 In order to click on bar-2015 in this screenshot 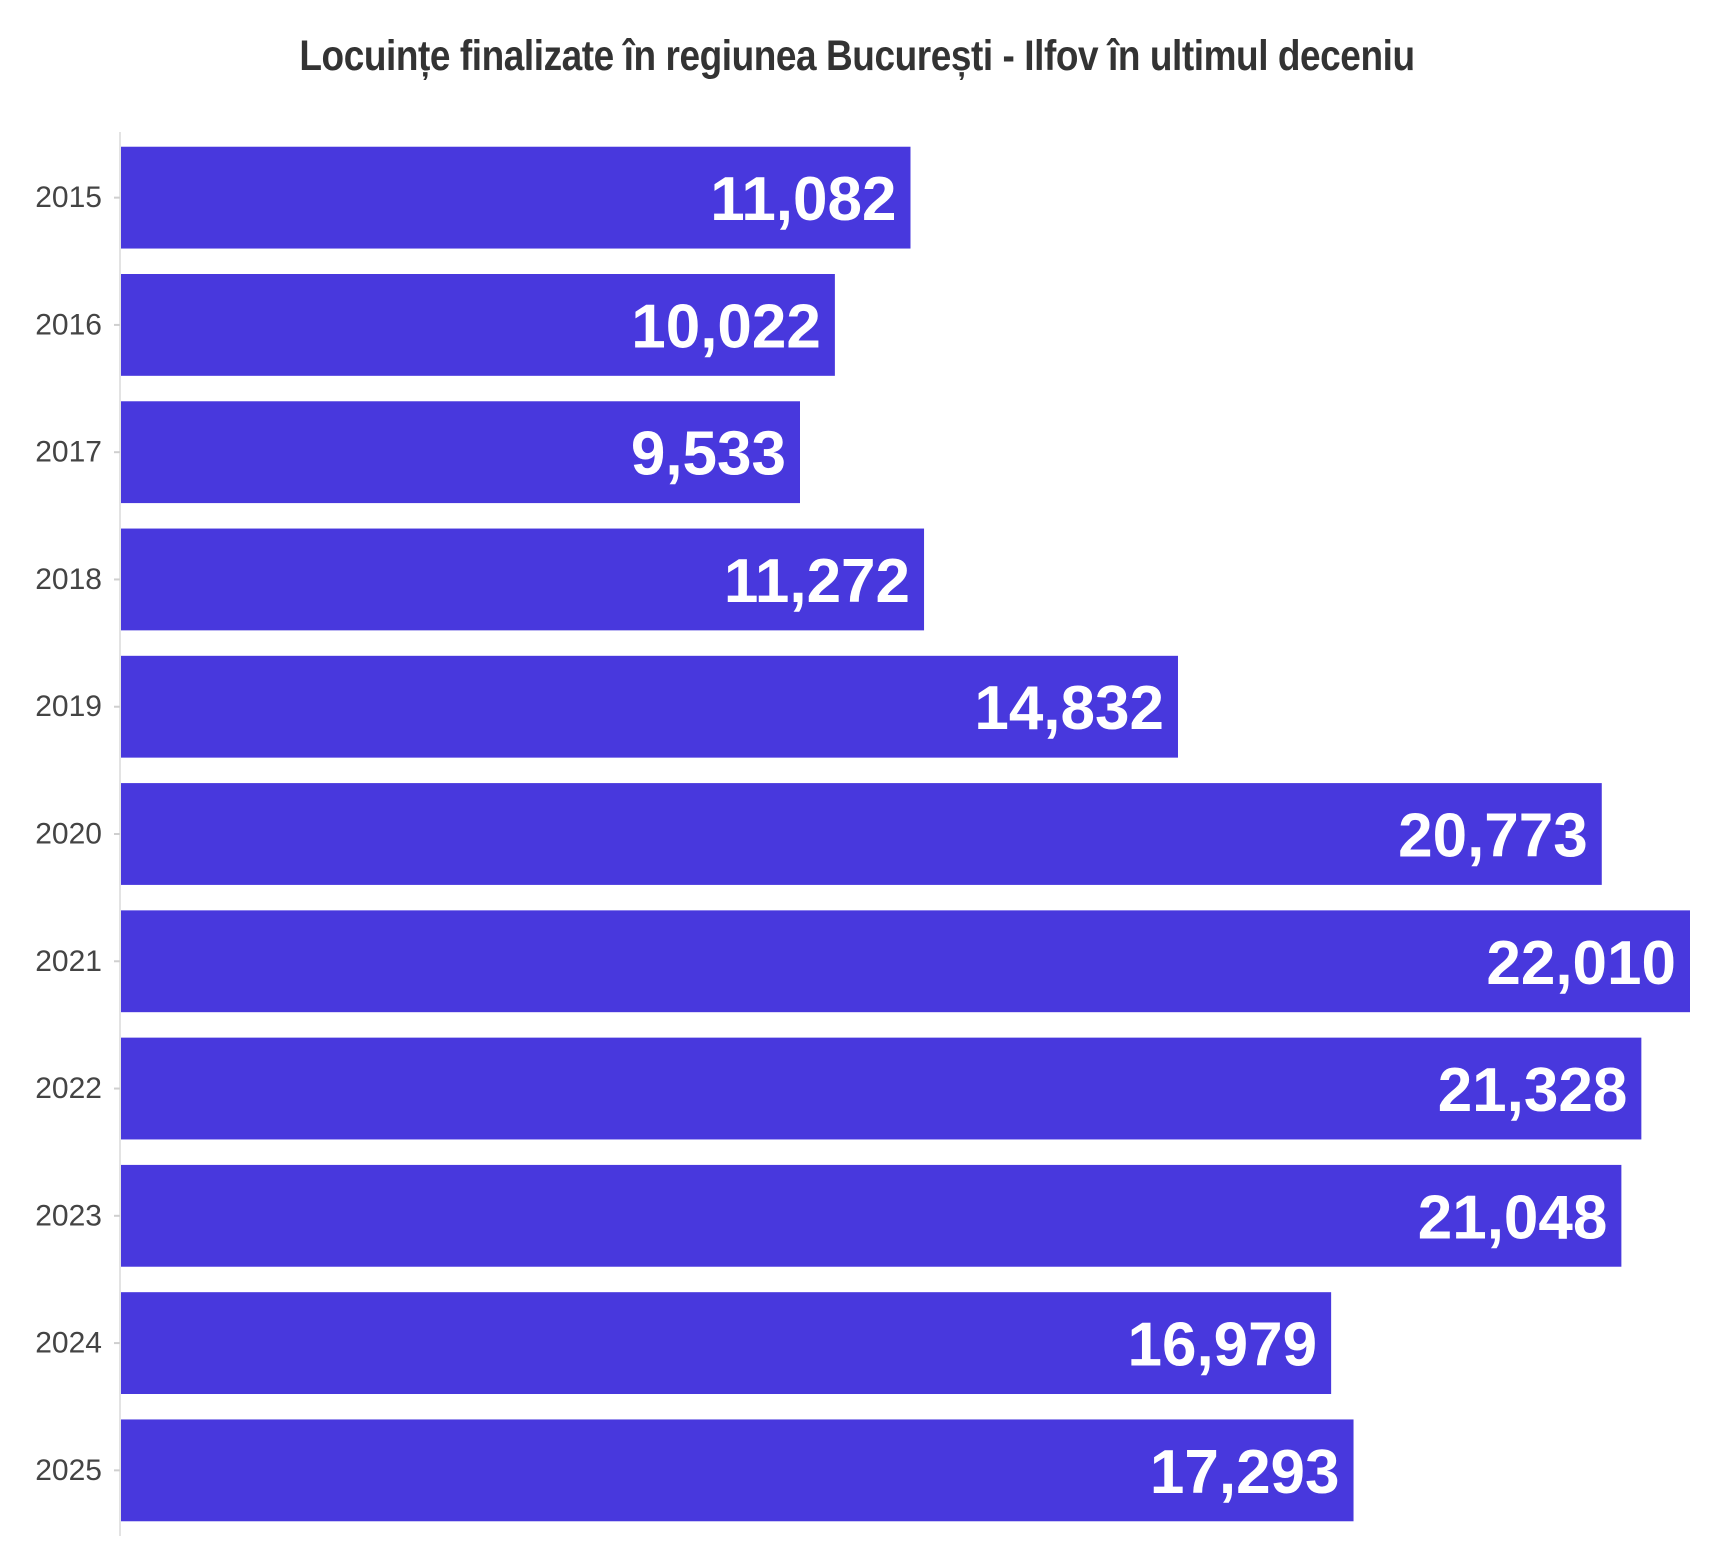, I will do `click(516, 197)`.